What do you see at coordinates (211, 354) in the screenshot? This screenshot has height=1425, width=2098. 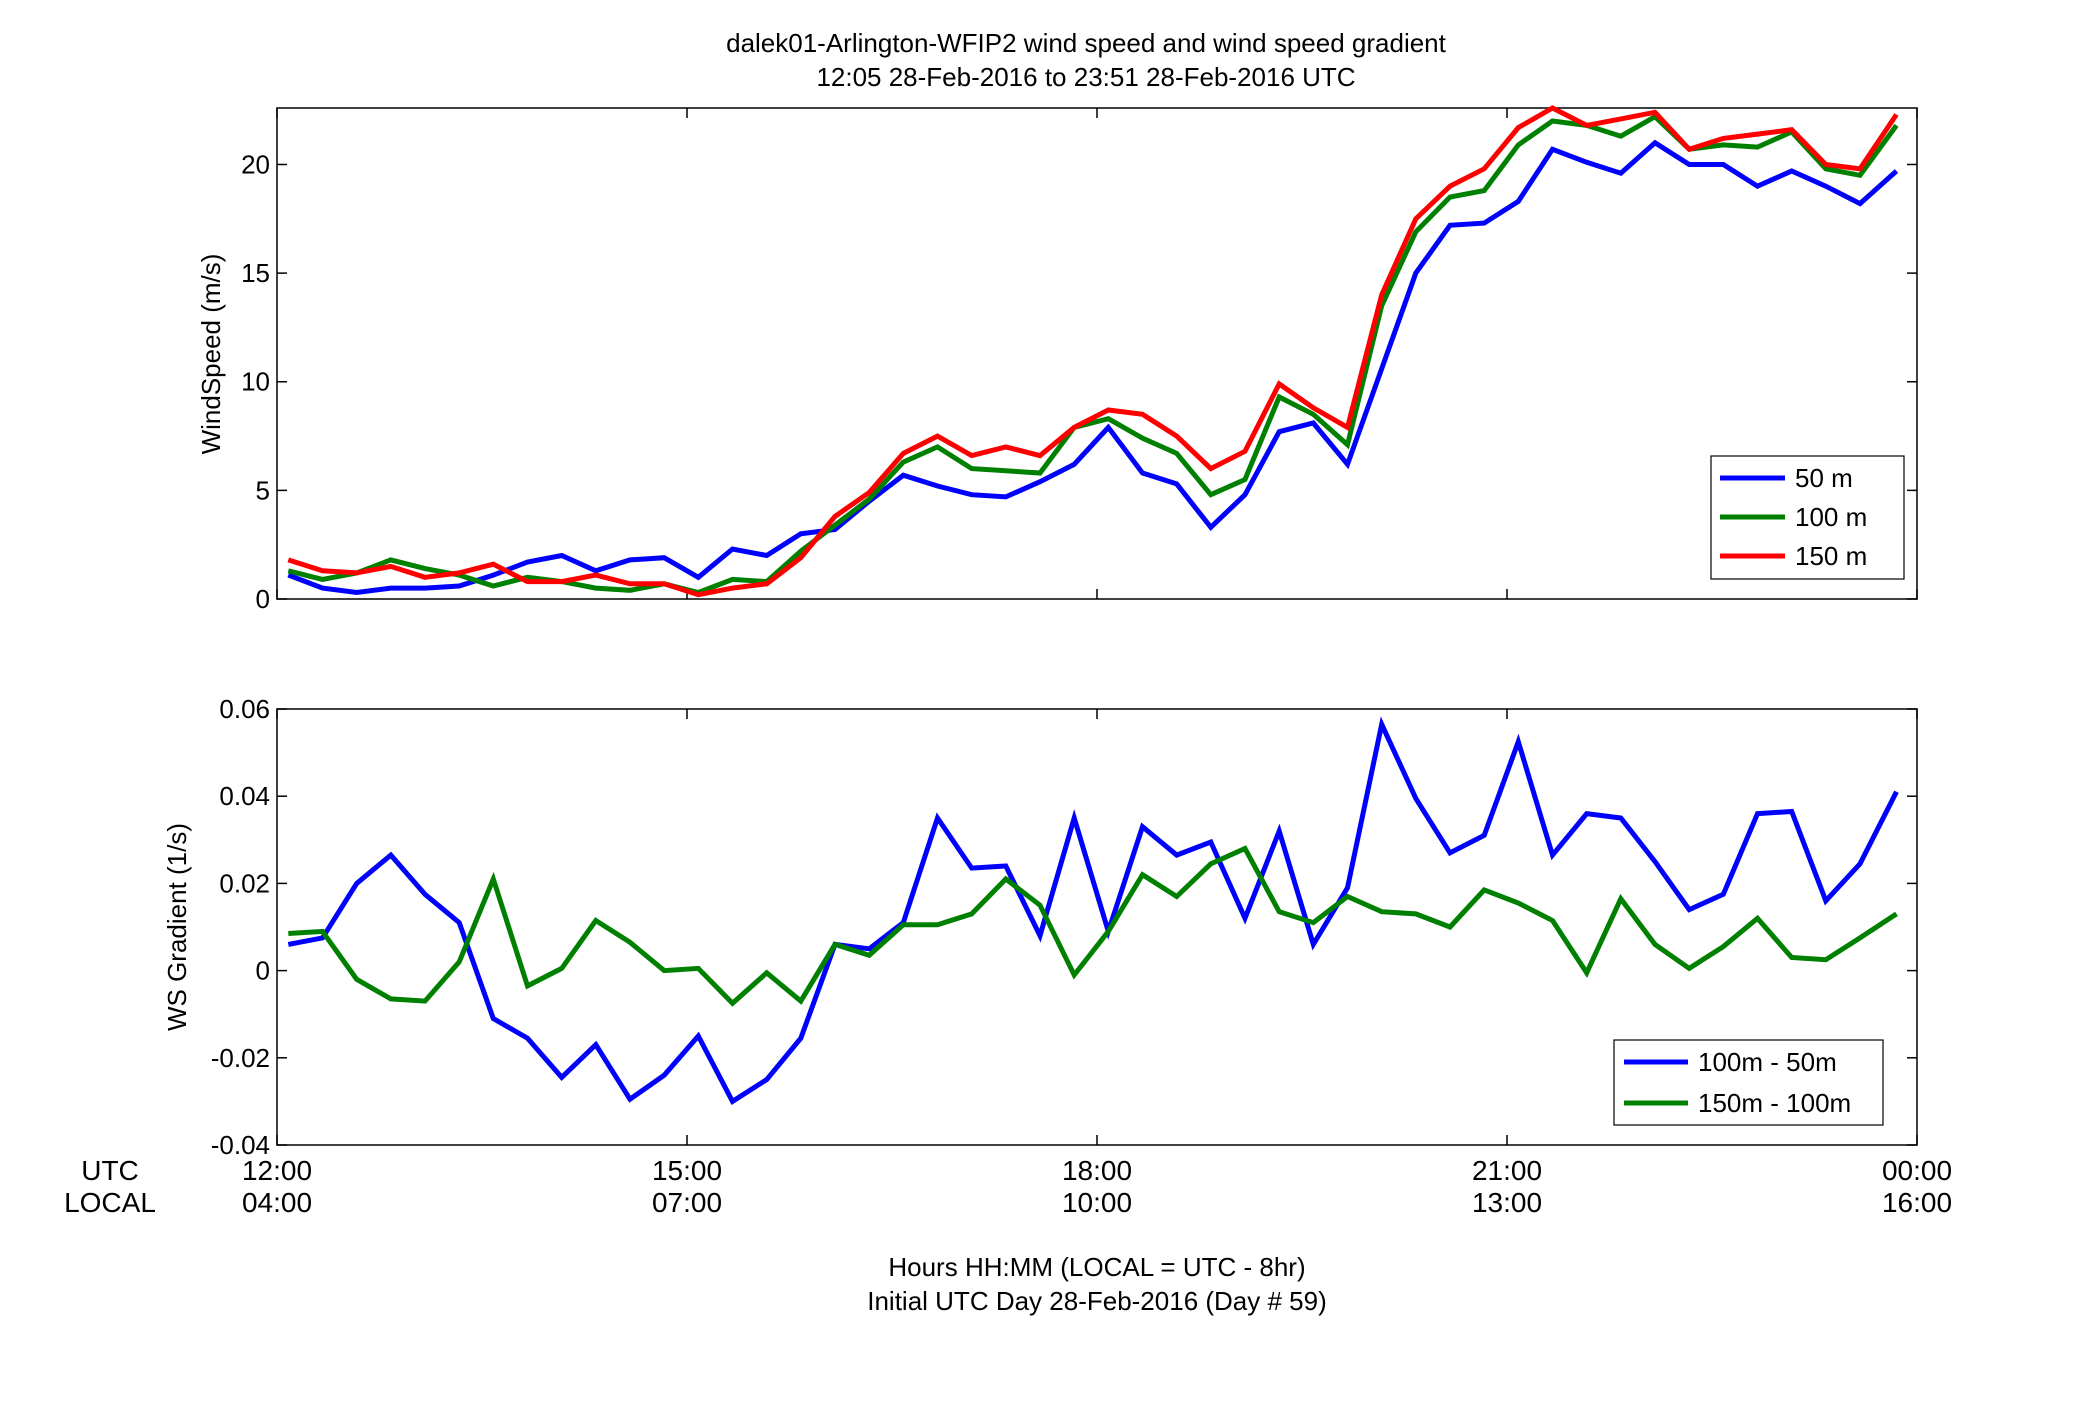 I see `windspeed-y-axis-label: WindSpeed (m/s)` at bounding box center [211, 354].